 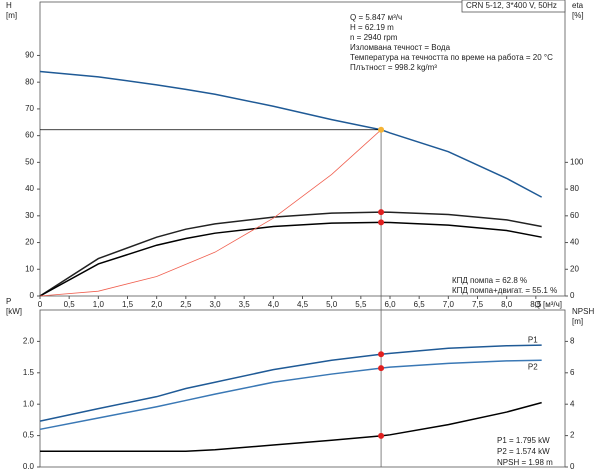 What do you see at coordinates (478, 304) in the screenshot?
I see `x-tick-label: 7,5` at bounding box center [478, 304].